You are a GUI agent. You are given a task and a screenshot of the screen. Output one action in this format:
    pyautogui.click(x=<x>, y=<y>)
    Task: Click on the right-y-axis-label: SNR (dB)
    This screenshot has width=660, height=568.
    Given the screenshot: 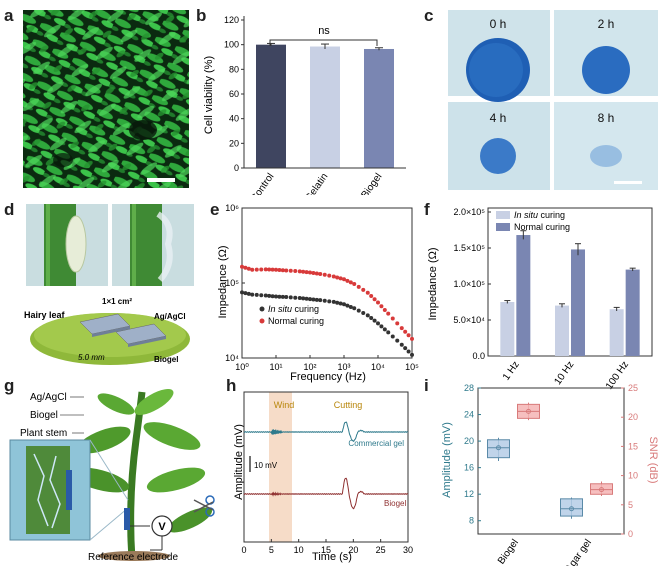 What is the action you would take?
    pyautogui.click(x=652, y=459)
    